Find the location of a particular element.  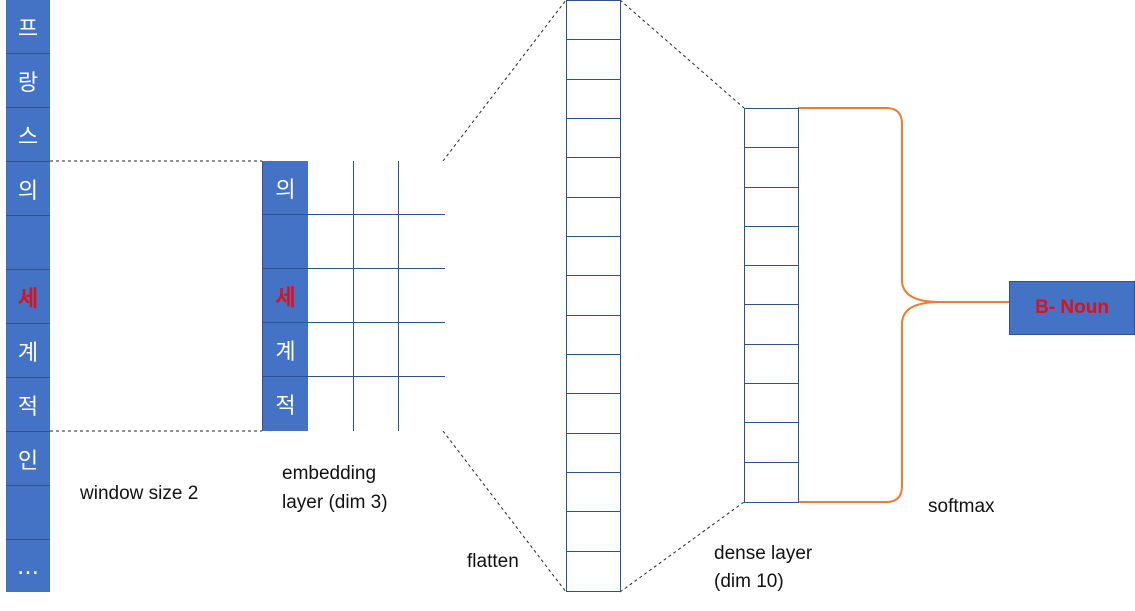

embedding-token-cell: 세 is located at coordinates (285, 296).